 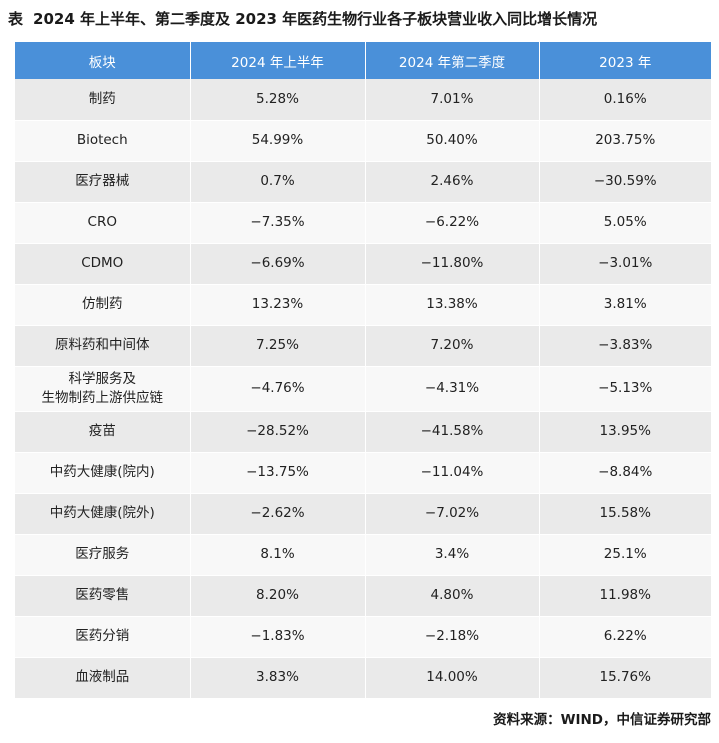 I want to click on h1-2024-cell: 3.83%, so click(x=278, y=678).